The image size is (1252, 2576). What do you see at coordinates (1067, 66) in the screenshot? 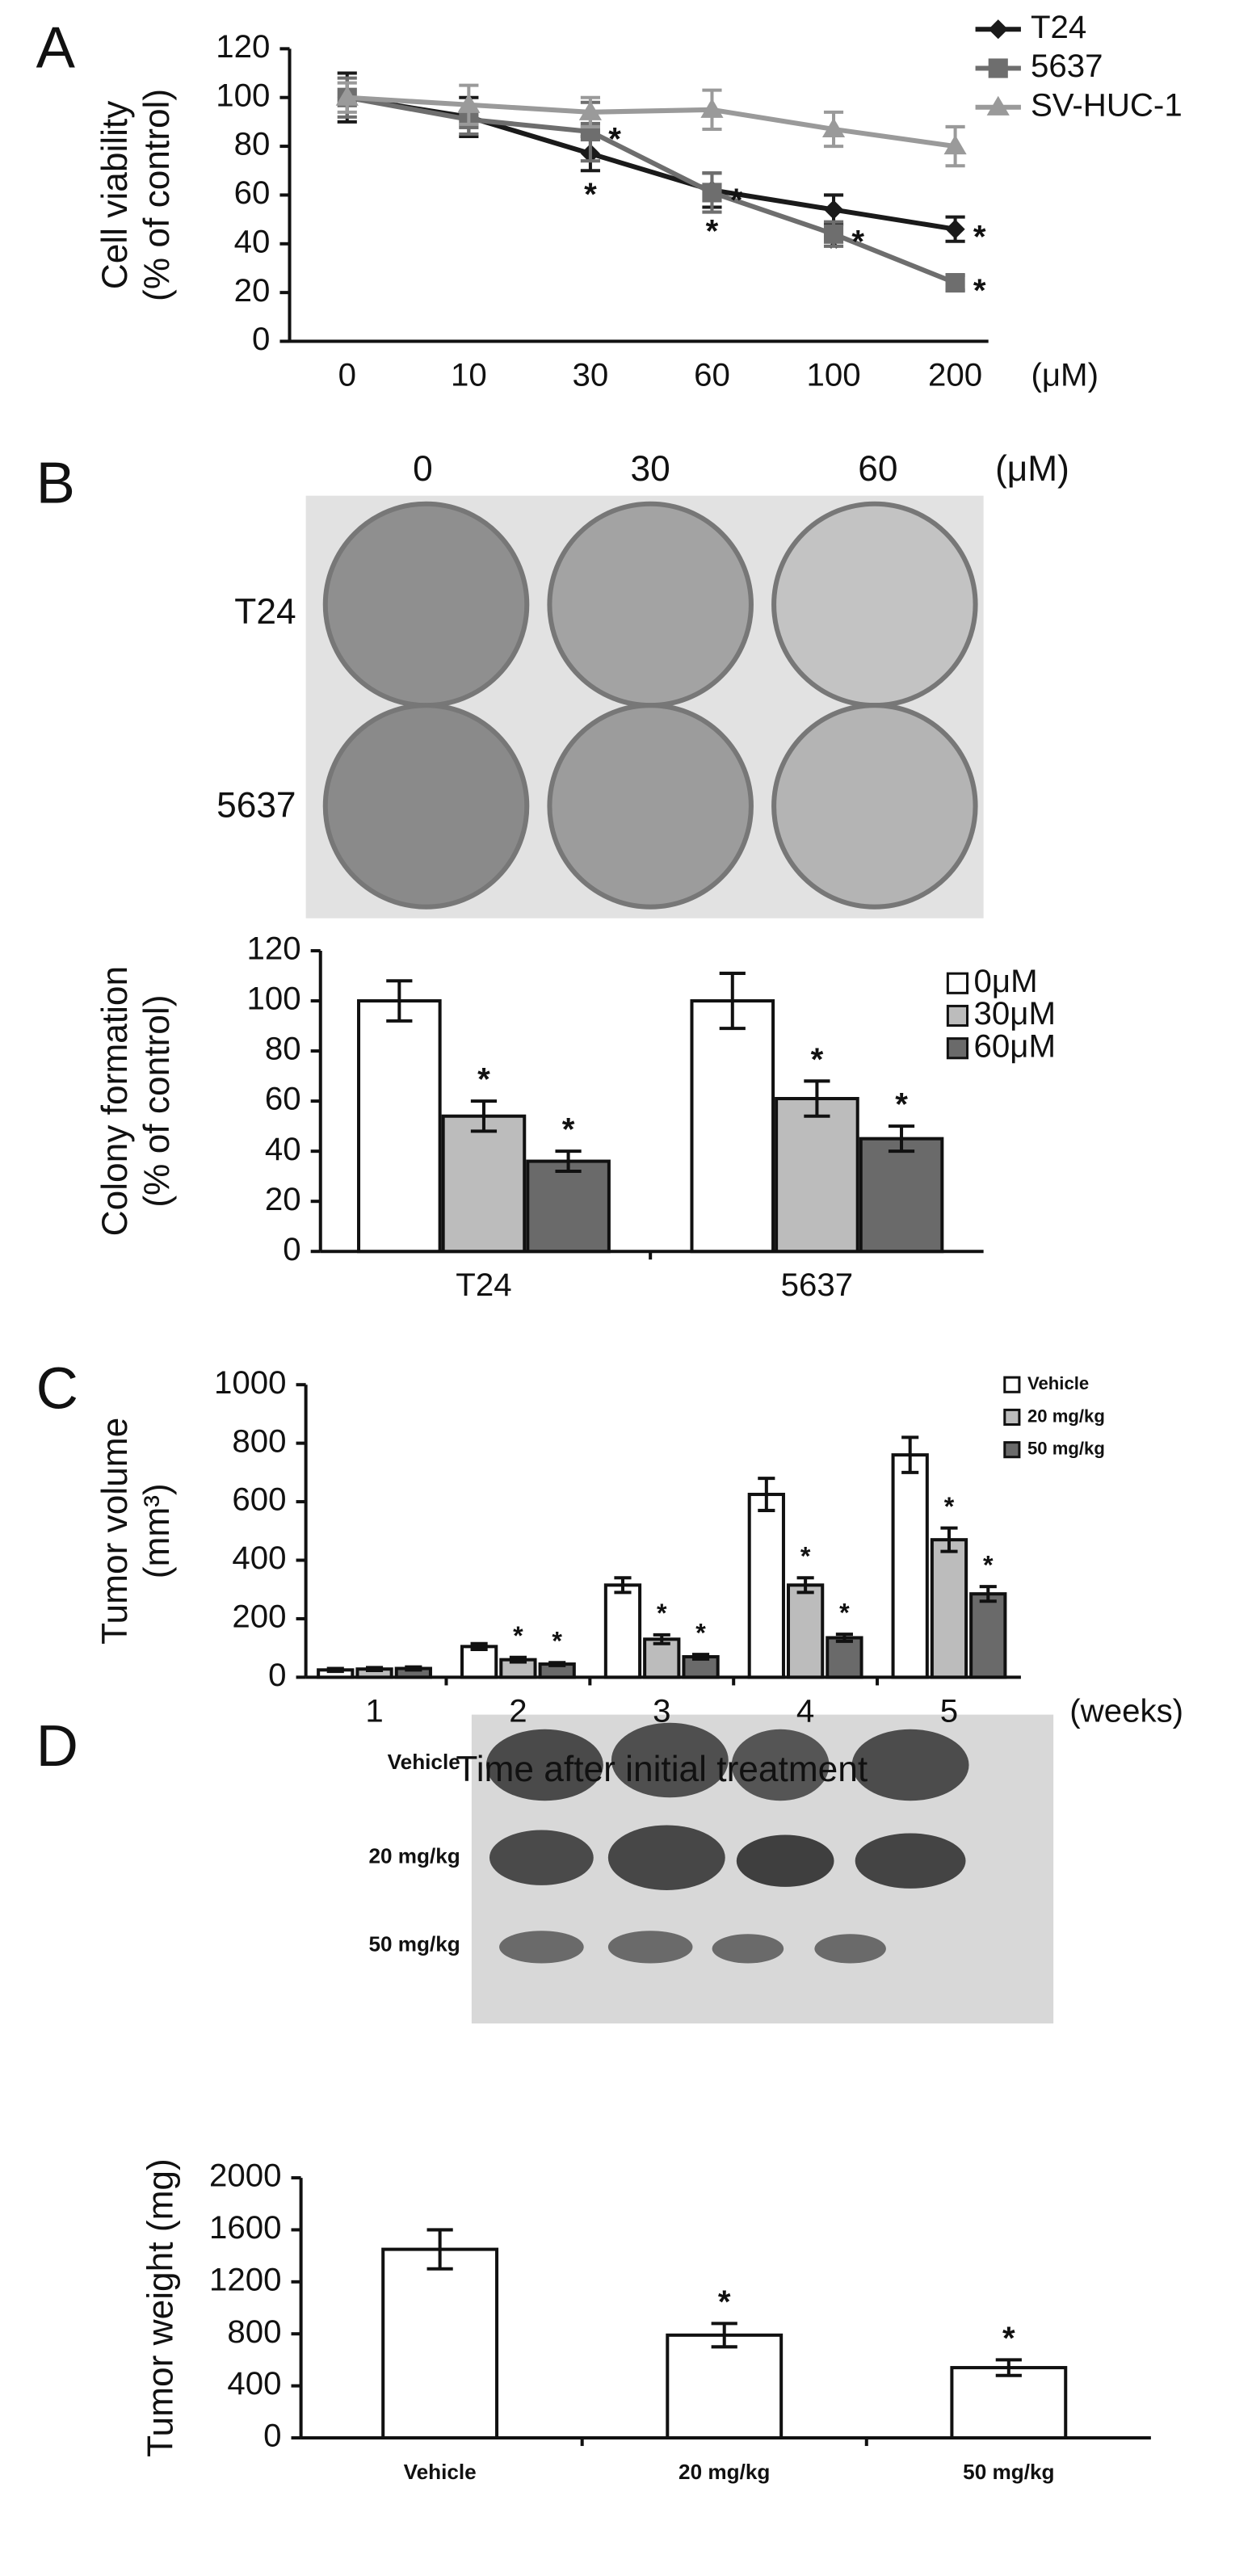
I see `legend-label: 5637` at bounding box center [1067, 66].